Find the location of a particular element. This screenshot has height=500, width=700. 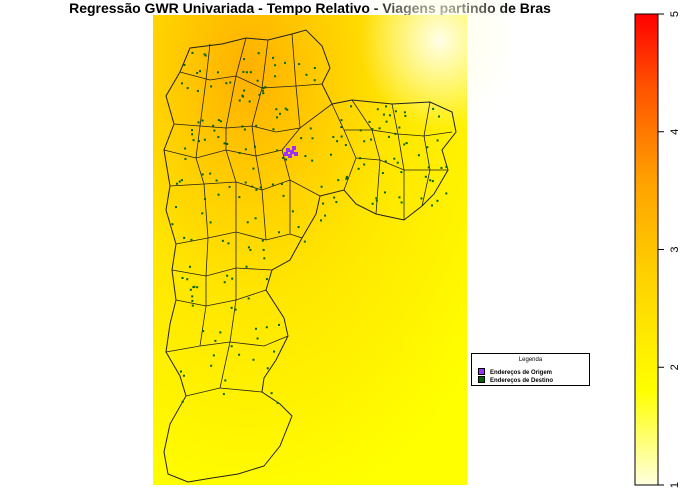

scale-tick-label: 3 is located at coordinates (675, 249).